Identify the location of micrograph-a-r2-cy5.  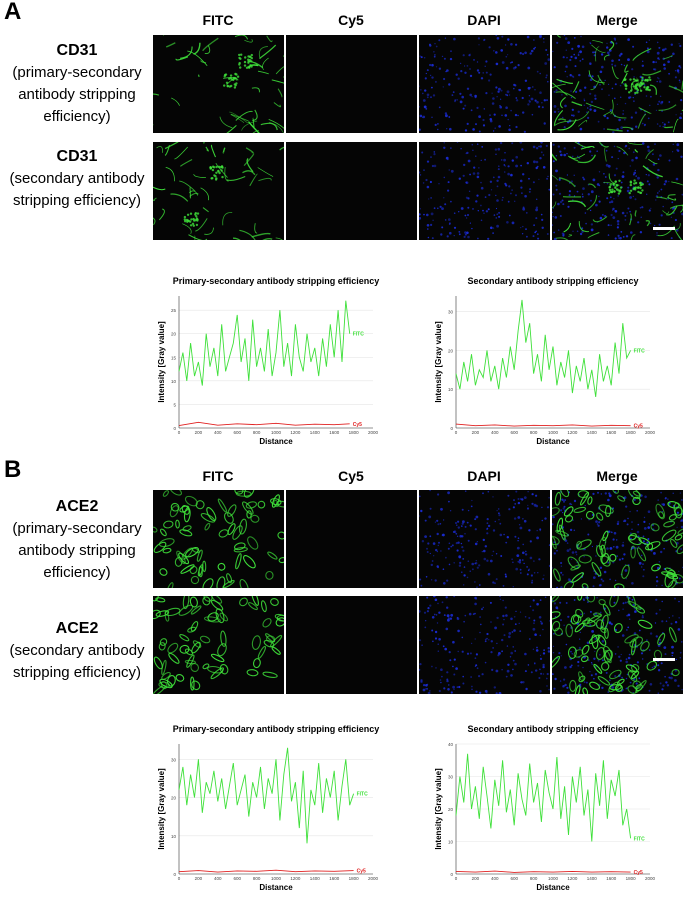
(351, 191).